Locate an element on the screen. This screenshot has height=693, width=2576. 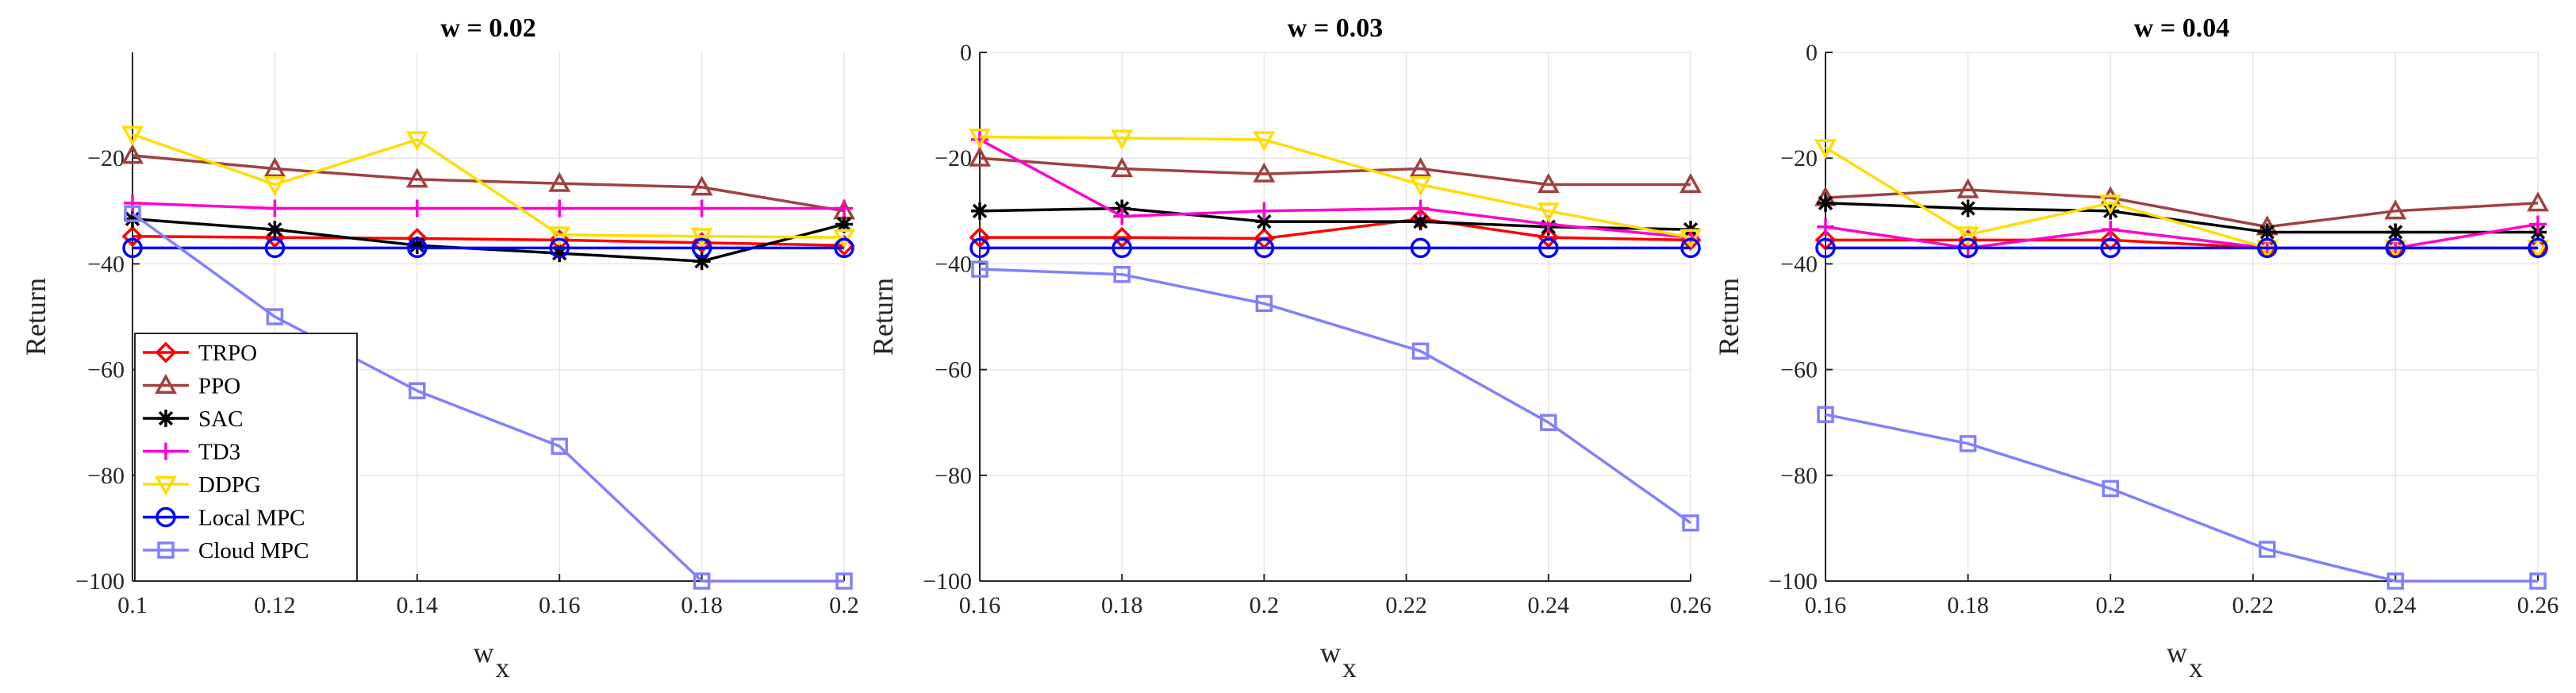
series-ppo is located at coordinates (1335, 170).